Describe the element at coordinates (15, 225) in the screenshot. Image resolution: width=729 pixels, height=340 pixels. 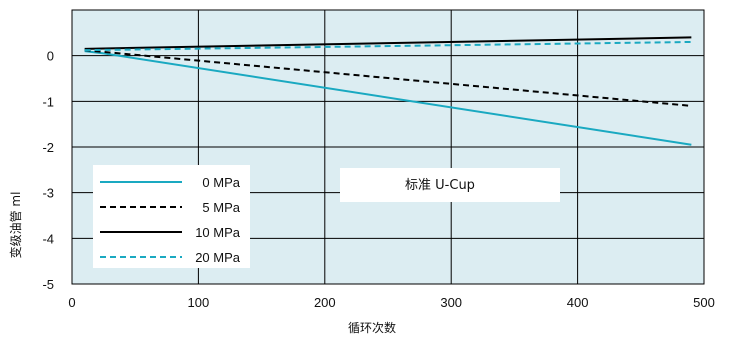
I see `y-axis-title: 变级油管 ml` at that location.